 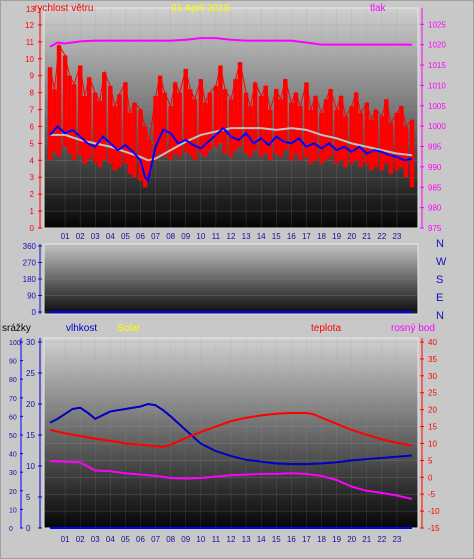 What do you see at coordinates (28, 497) in the screenshot?
I see `humidity-tick-label: 5` at bounding box center [28, 497].